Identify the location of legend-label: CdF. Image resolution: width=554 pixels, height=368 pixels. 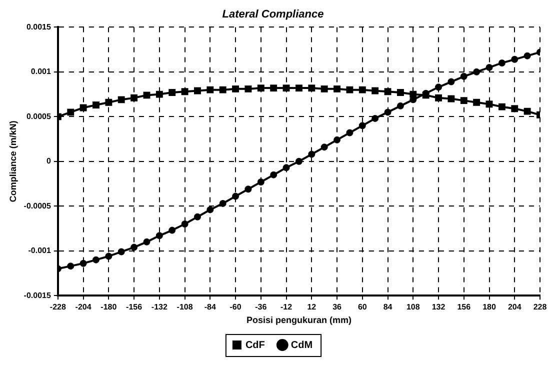
(255, 345).